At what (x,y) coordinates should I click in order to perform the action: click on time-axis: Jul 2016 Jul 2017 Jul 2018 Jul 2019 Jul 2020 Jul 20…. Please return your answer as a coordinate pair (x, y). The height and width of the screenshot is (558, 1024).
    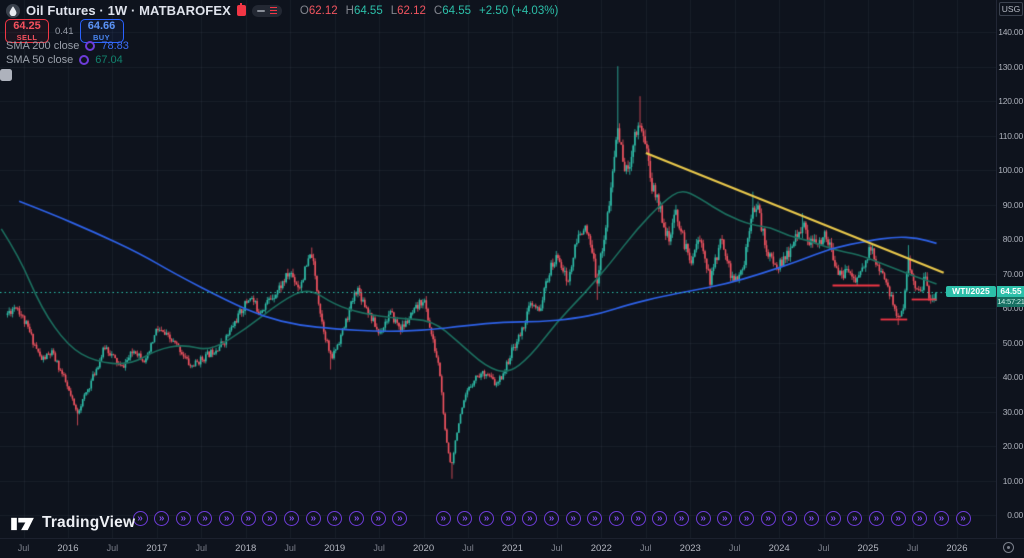
    Looking at the image, I should click on (512, 548).